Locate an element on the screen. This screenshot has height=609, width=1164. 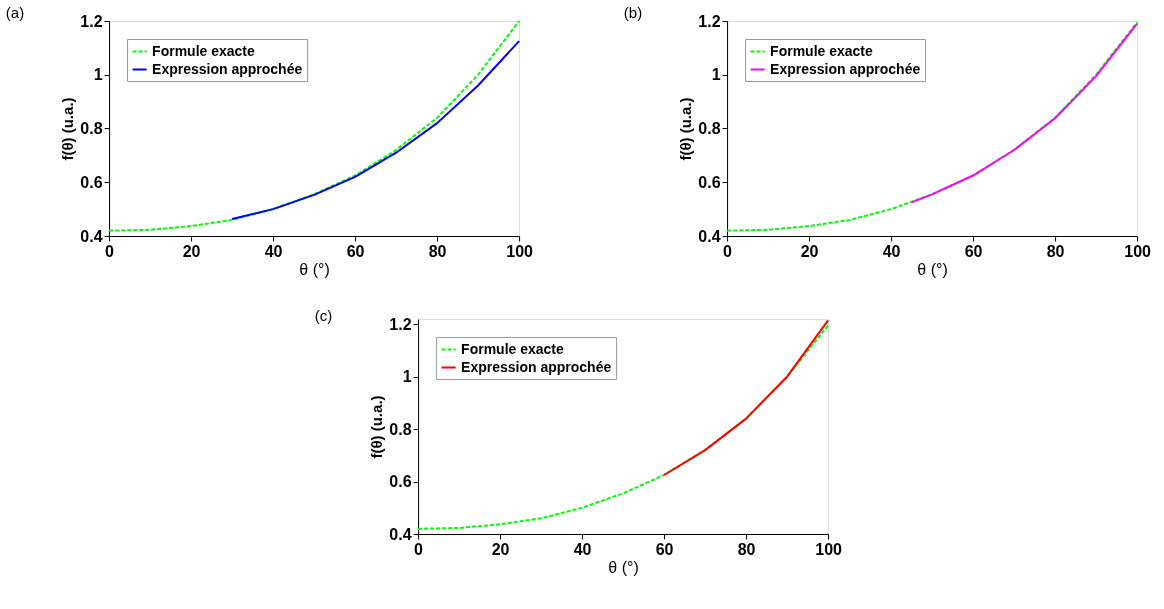
chart-title: (a) is located at coordinates (15, 12).